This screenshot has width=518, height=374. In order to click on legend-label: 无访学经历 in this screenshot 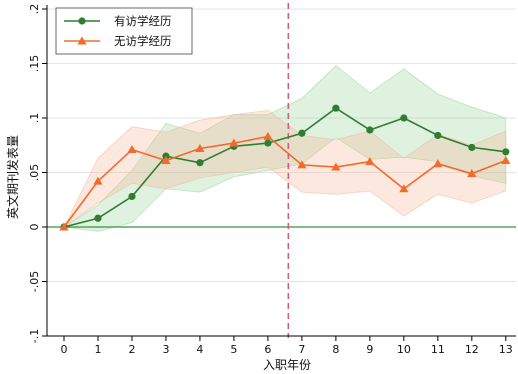, I will do `click(143, 41)`.